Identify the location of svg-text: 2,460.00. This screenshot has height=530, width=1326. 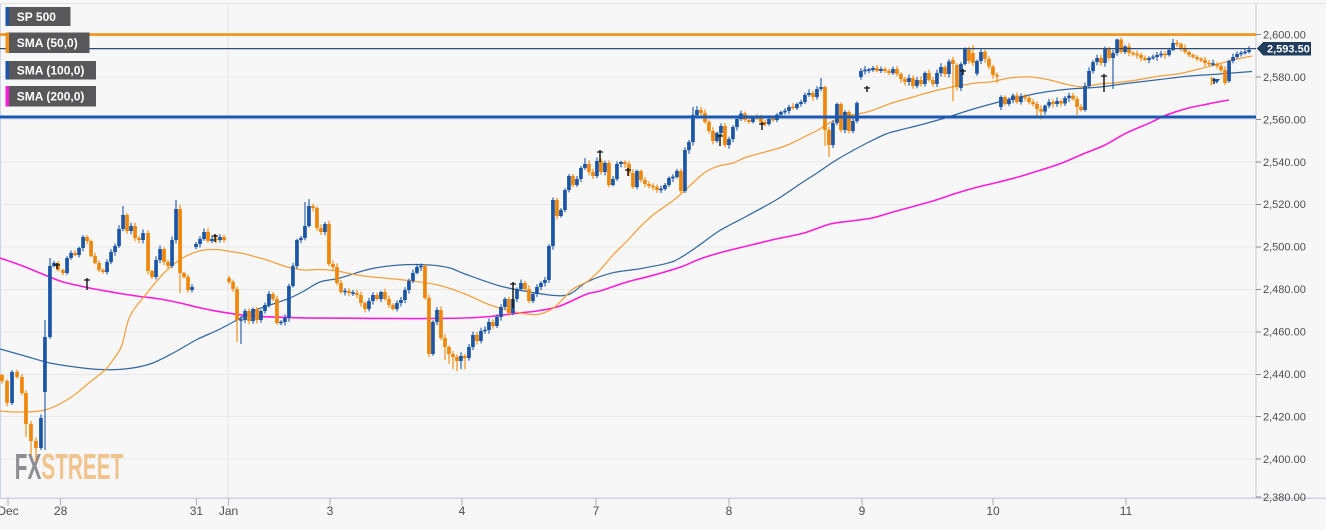
(1284, 333).